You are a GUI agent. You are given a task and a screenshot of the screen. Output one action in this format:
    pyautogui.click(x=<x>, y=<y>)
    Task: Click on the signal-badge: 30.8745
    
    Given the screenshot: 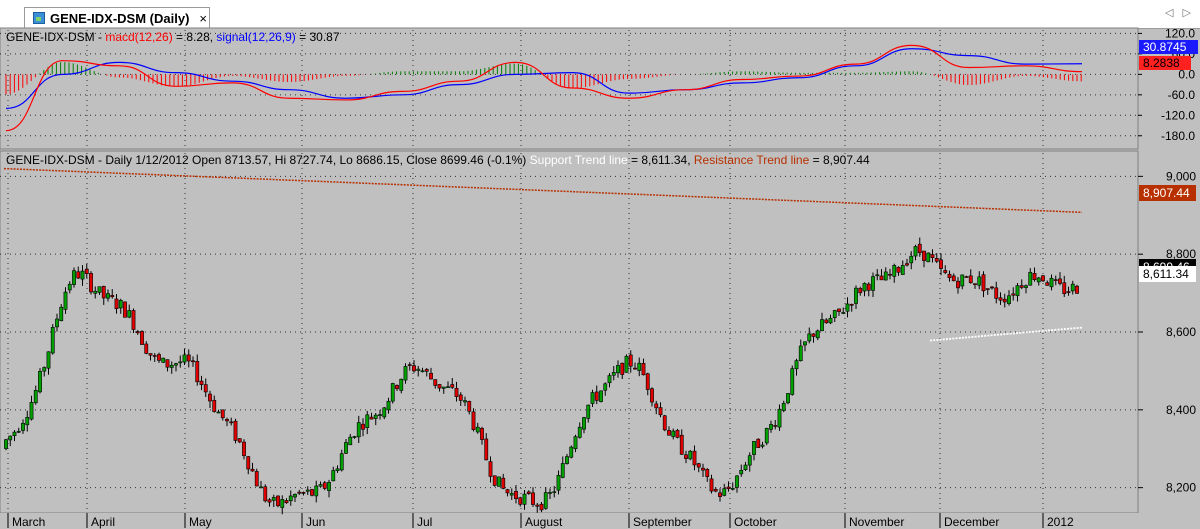 What is the action you would take?
    pyautogui.click(x=1165, y=47)
    